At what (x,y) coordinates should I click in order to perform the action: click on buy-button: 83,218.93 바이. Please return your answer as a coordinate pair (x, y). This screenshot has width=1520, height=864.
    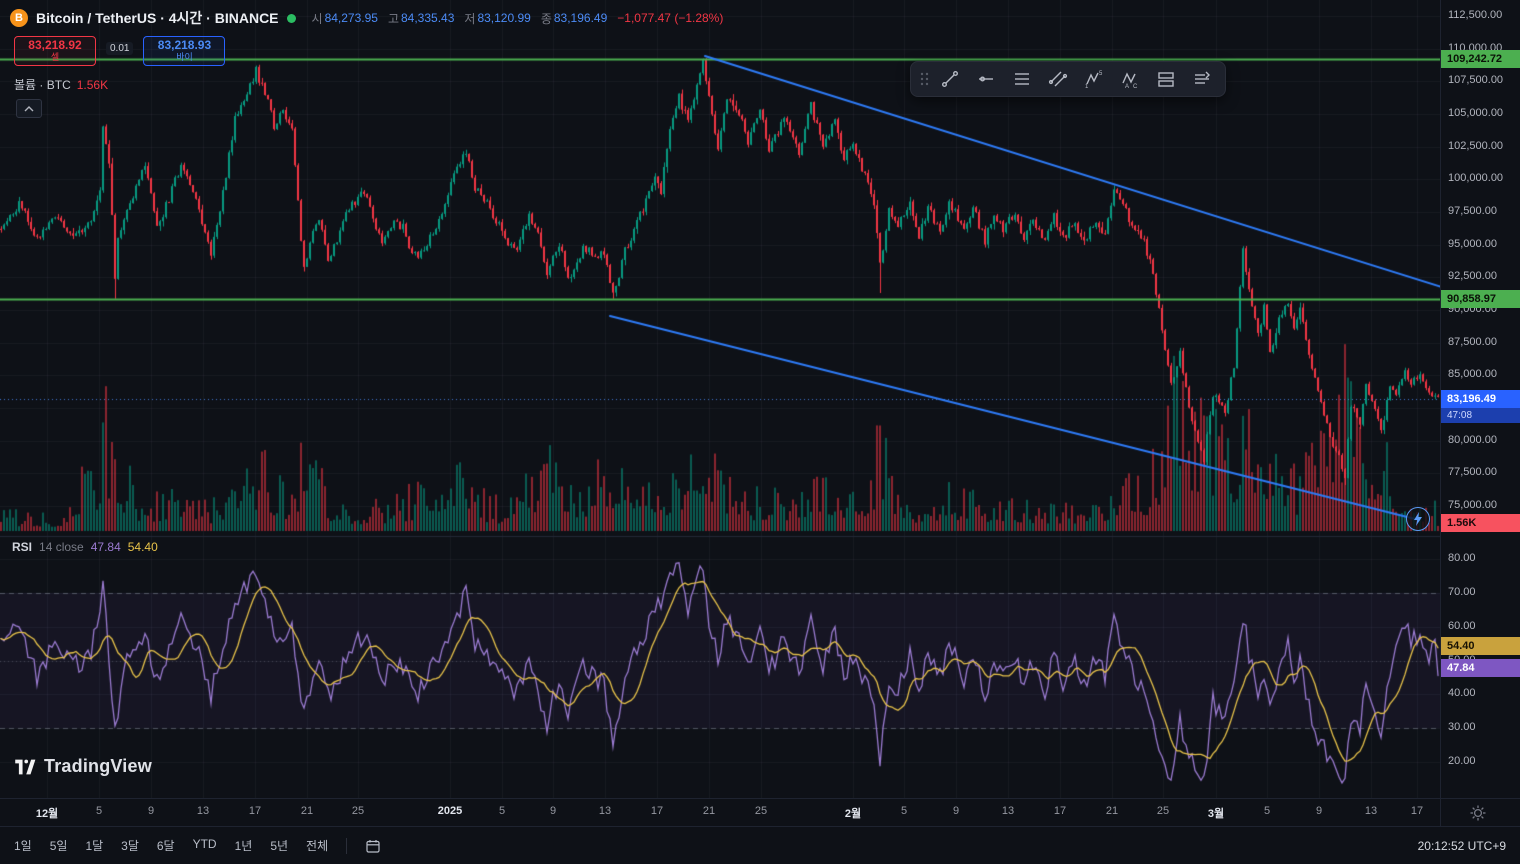
    Looking at the image, I should click on (184, 51).